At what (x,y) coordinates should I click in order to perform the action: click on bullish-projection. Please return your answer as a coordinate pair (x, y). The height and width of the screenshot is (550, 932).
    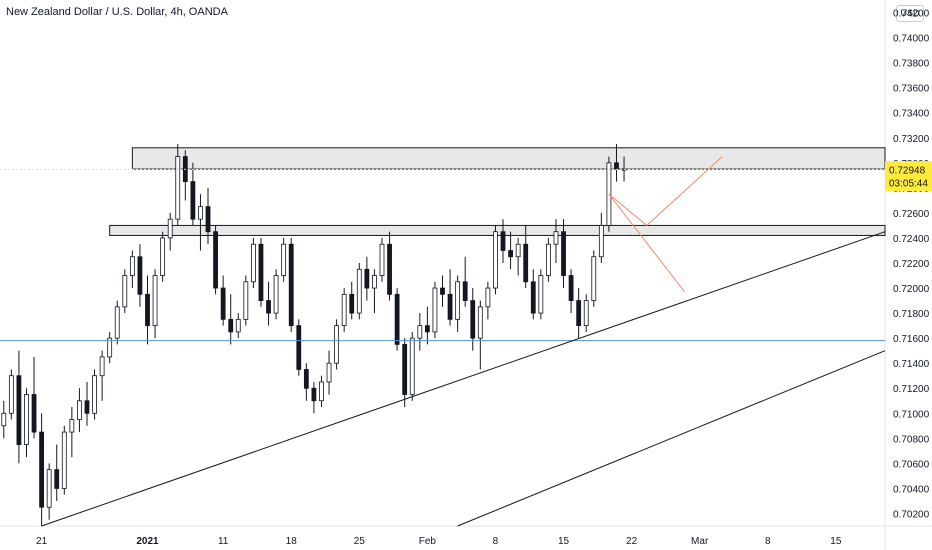
    Looking at the image, I should click on (665, 191).